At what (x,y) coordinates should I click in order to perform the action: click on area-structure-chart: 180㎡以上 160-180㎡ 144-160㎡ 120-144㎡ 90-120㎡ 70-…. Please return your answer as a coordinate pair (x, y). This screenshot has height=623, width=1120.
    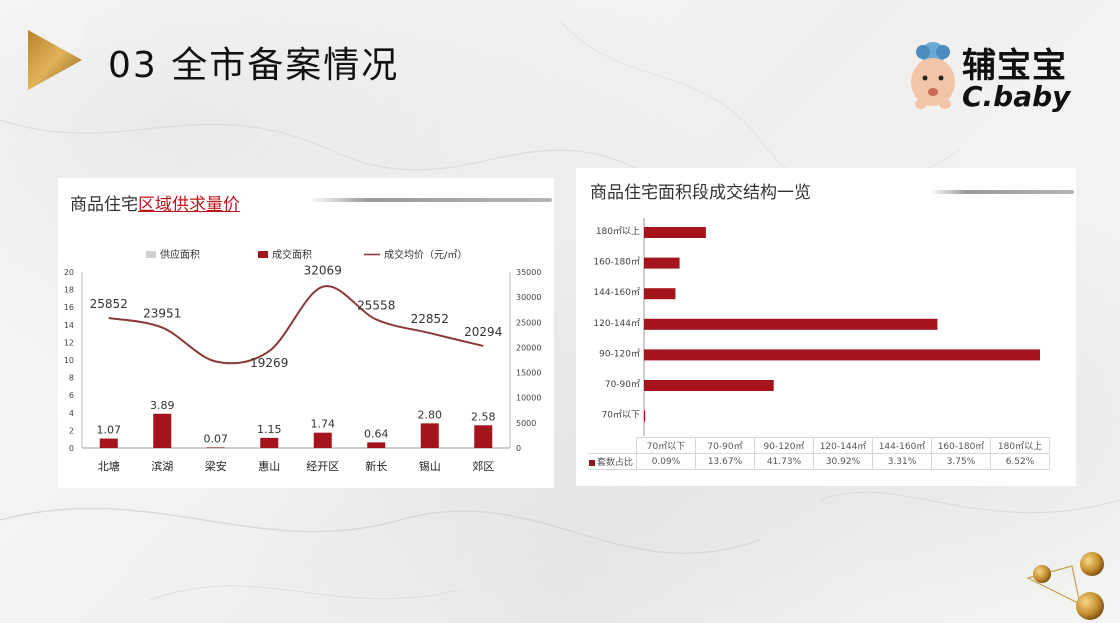
    Looking at the image, I should click on (816, 327).